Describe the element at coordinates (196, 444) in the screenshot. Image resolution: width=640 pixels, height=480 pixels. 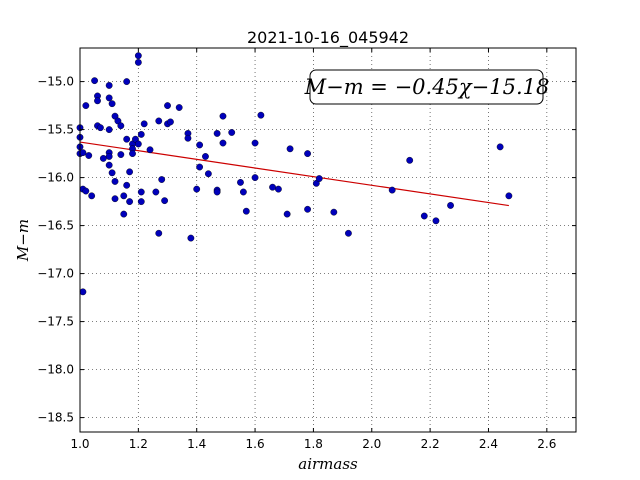
I see `x-tick-label: 1.4` at that location.